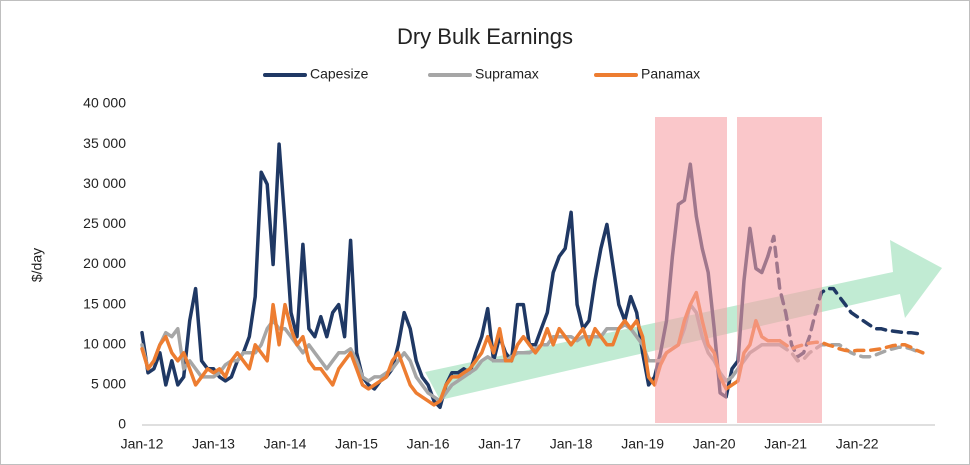 The width and height of the screenshot is (970, 465). I want to click on y-tick-label: 0, so click(122, 424).